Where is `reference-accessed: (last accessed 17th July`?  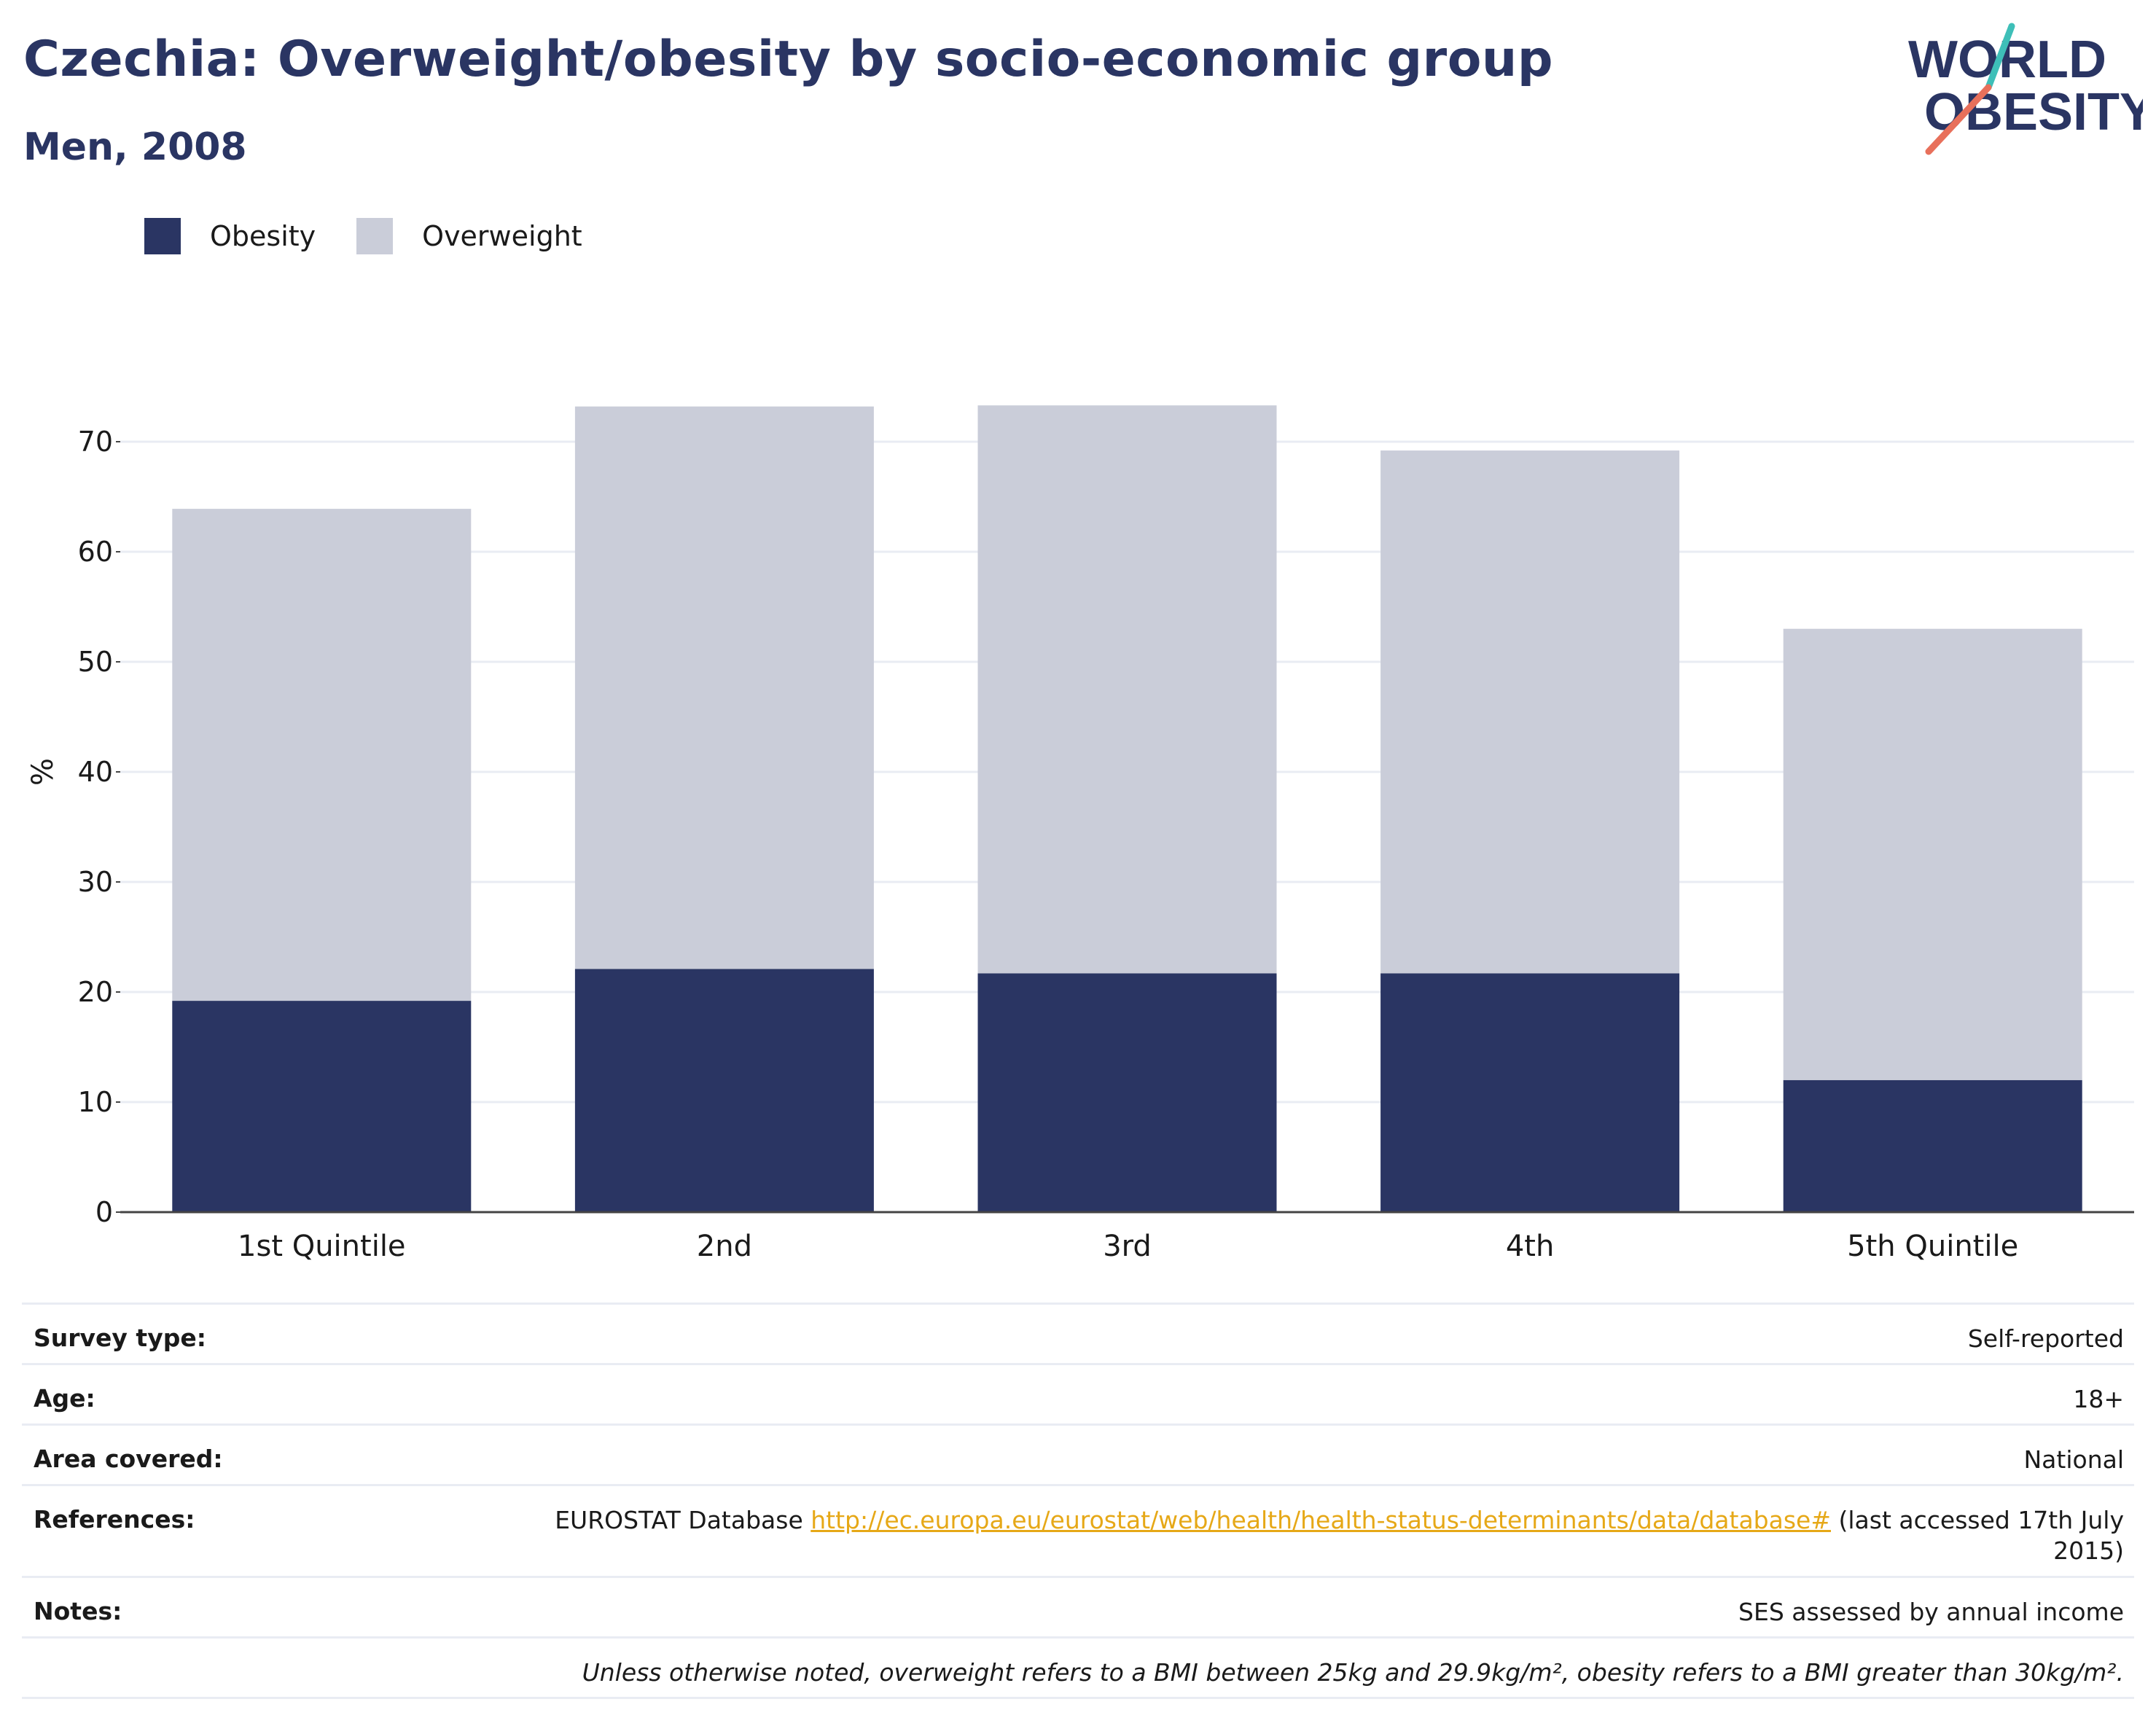
reference-accessed: (last accessed 17th July is located at coordinates (1978, 1520).